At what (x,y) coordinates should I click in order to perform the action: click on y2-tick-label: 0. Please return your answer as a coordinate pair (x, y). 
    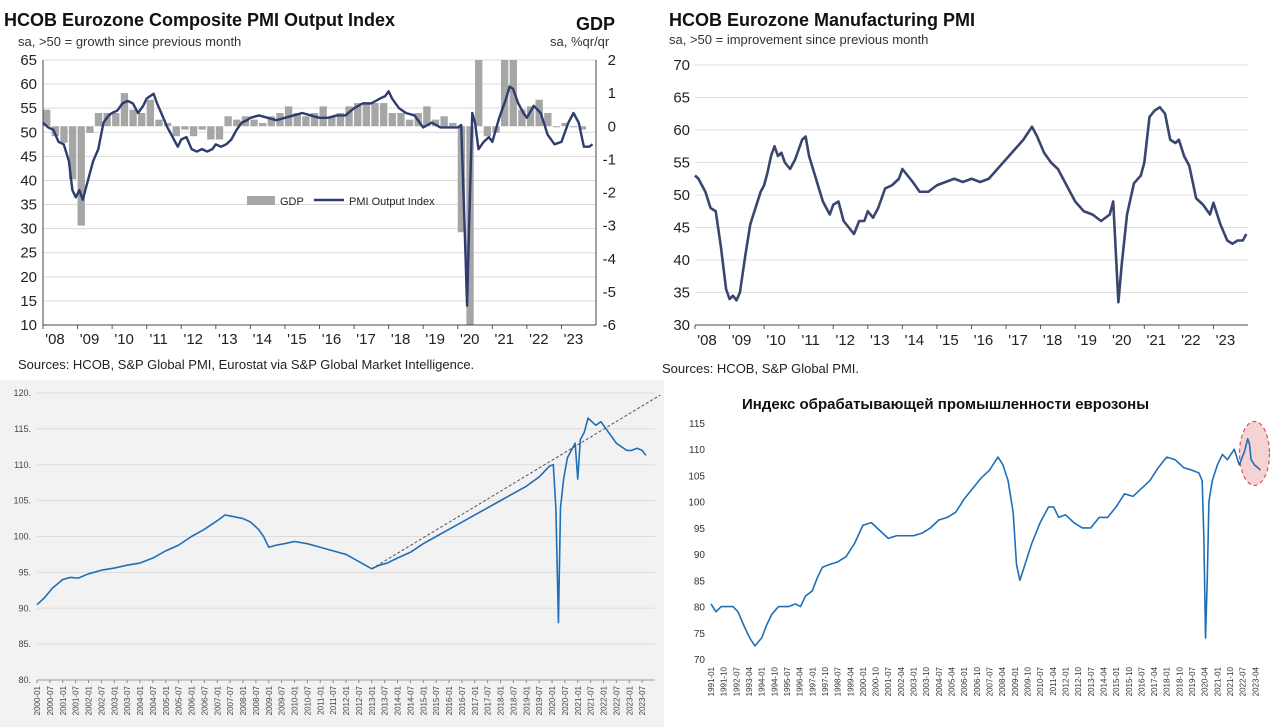
    Looking at the image, I should click on (612, 126).